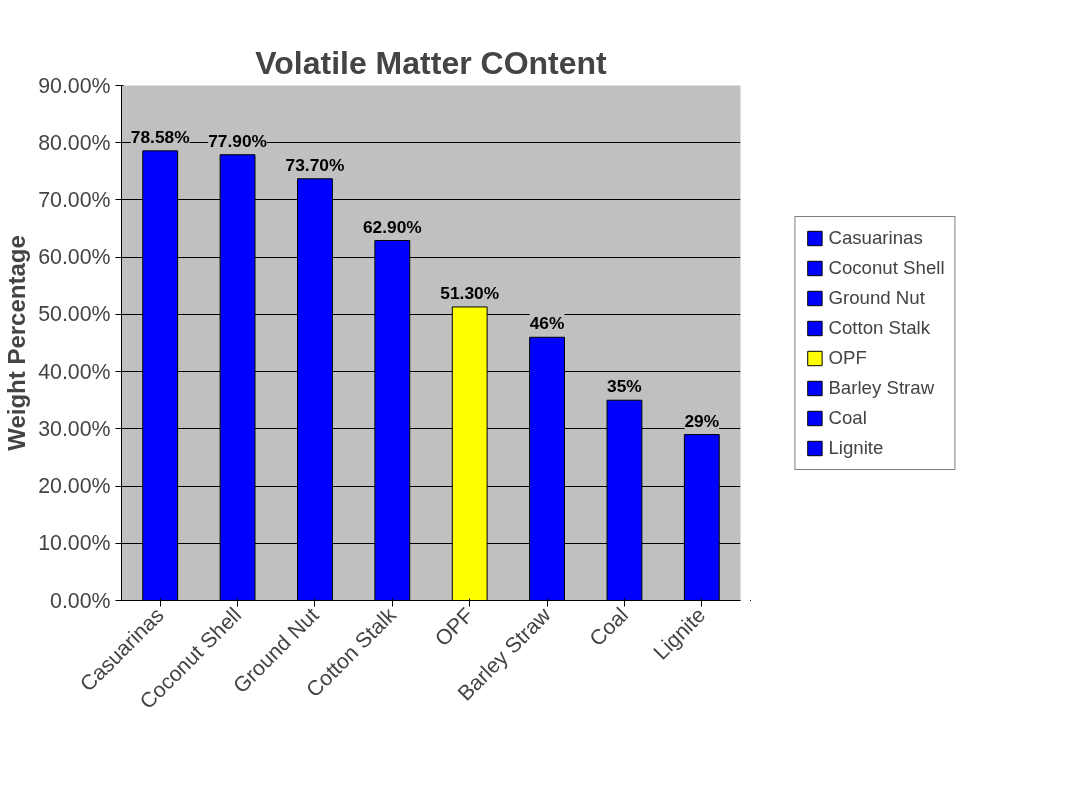  I want to click on y-tick-label: 80.00%, so click(74, 142).